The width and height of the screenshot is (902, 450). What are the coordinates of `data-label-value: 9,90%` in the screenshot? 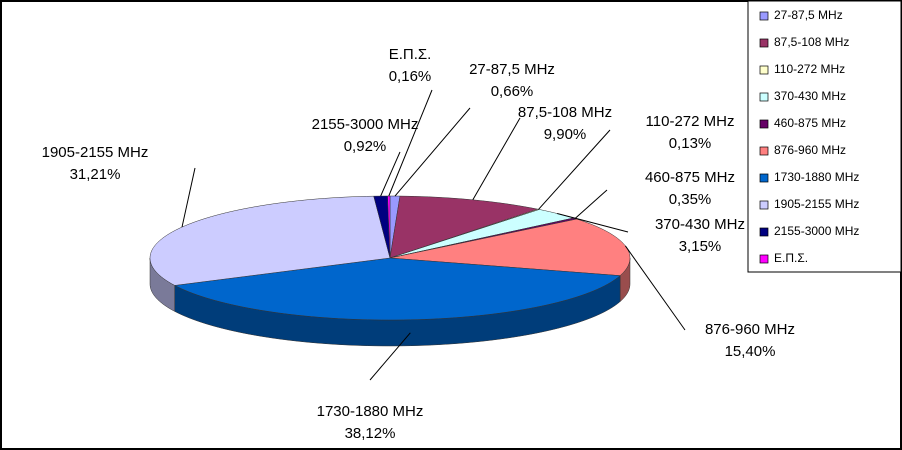 It's located at (565, 134).